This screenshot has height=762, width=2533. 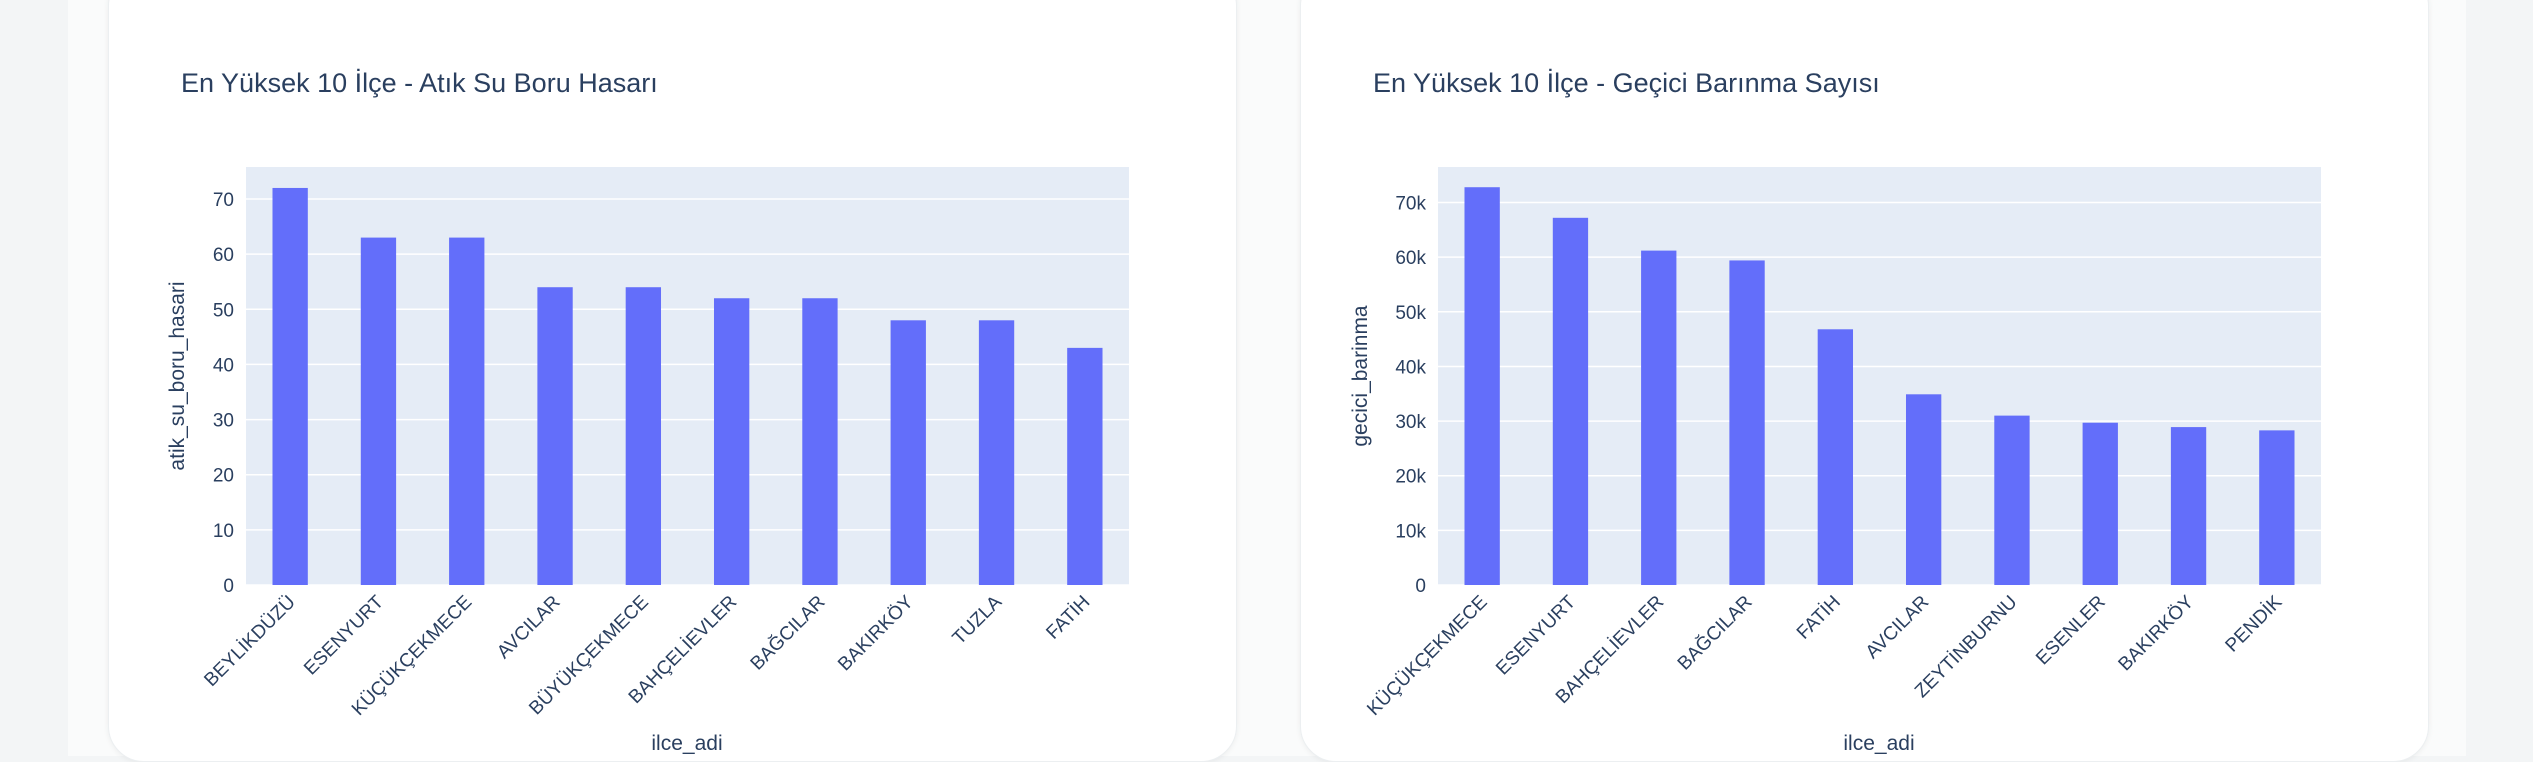 I want to click on y-tick-label: 60, so click(x=223, y=255).